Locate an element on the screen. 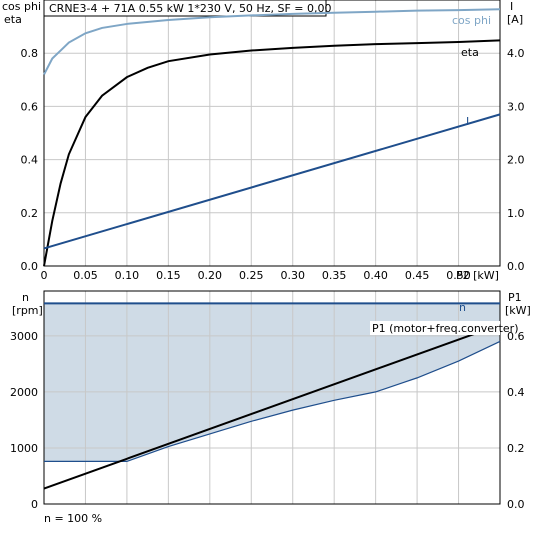  top-left-tick-label: 0.2 is located at coordinates (30, 213).